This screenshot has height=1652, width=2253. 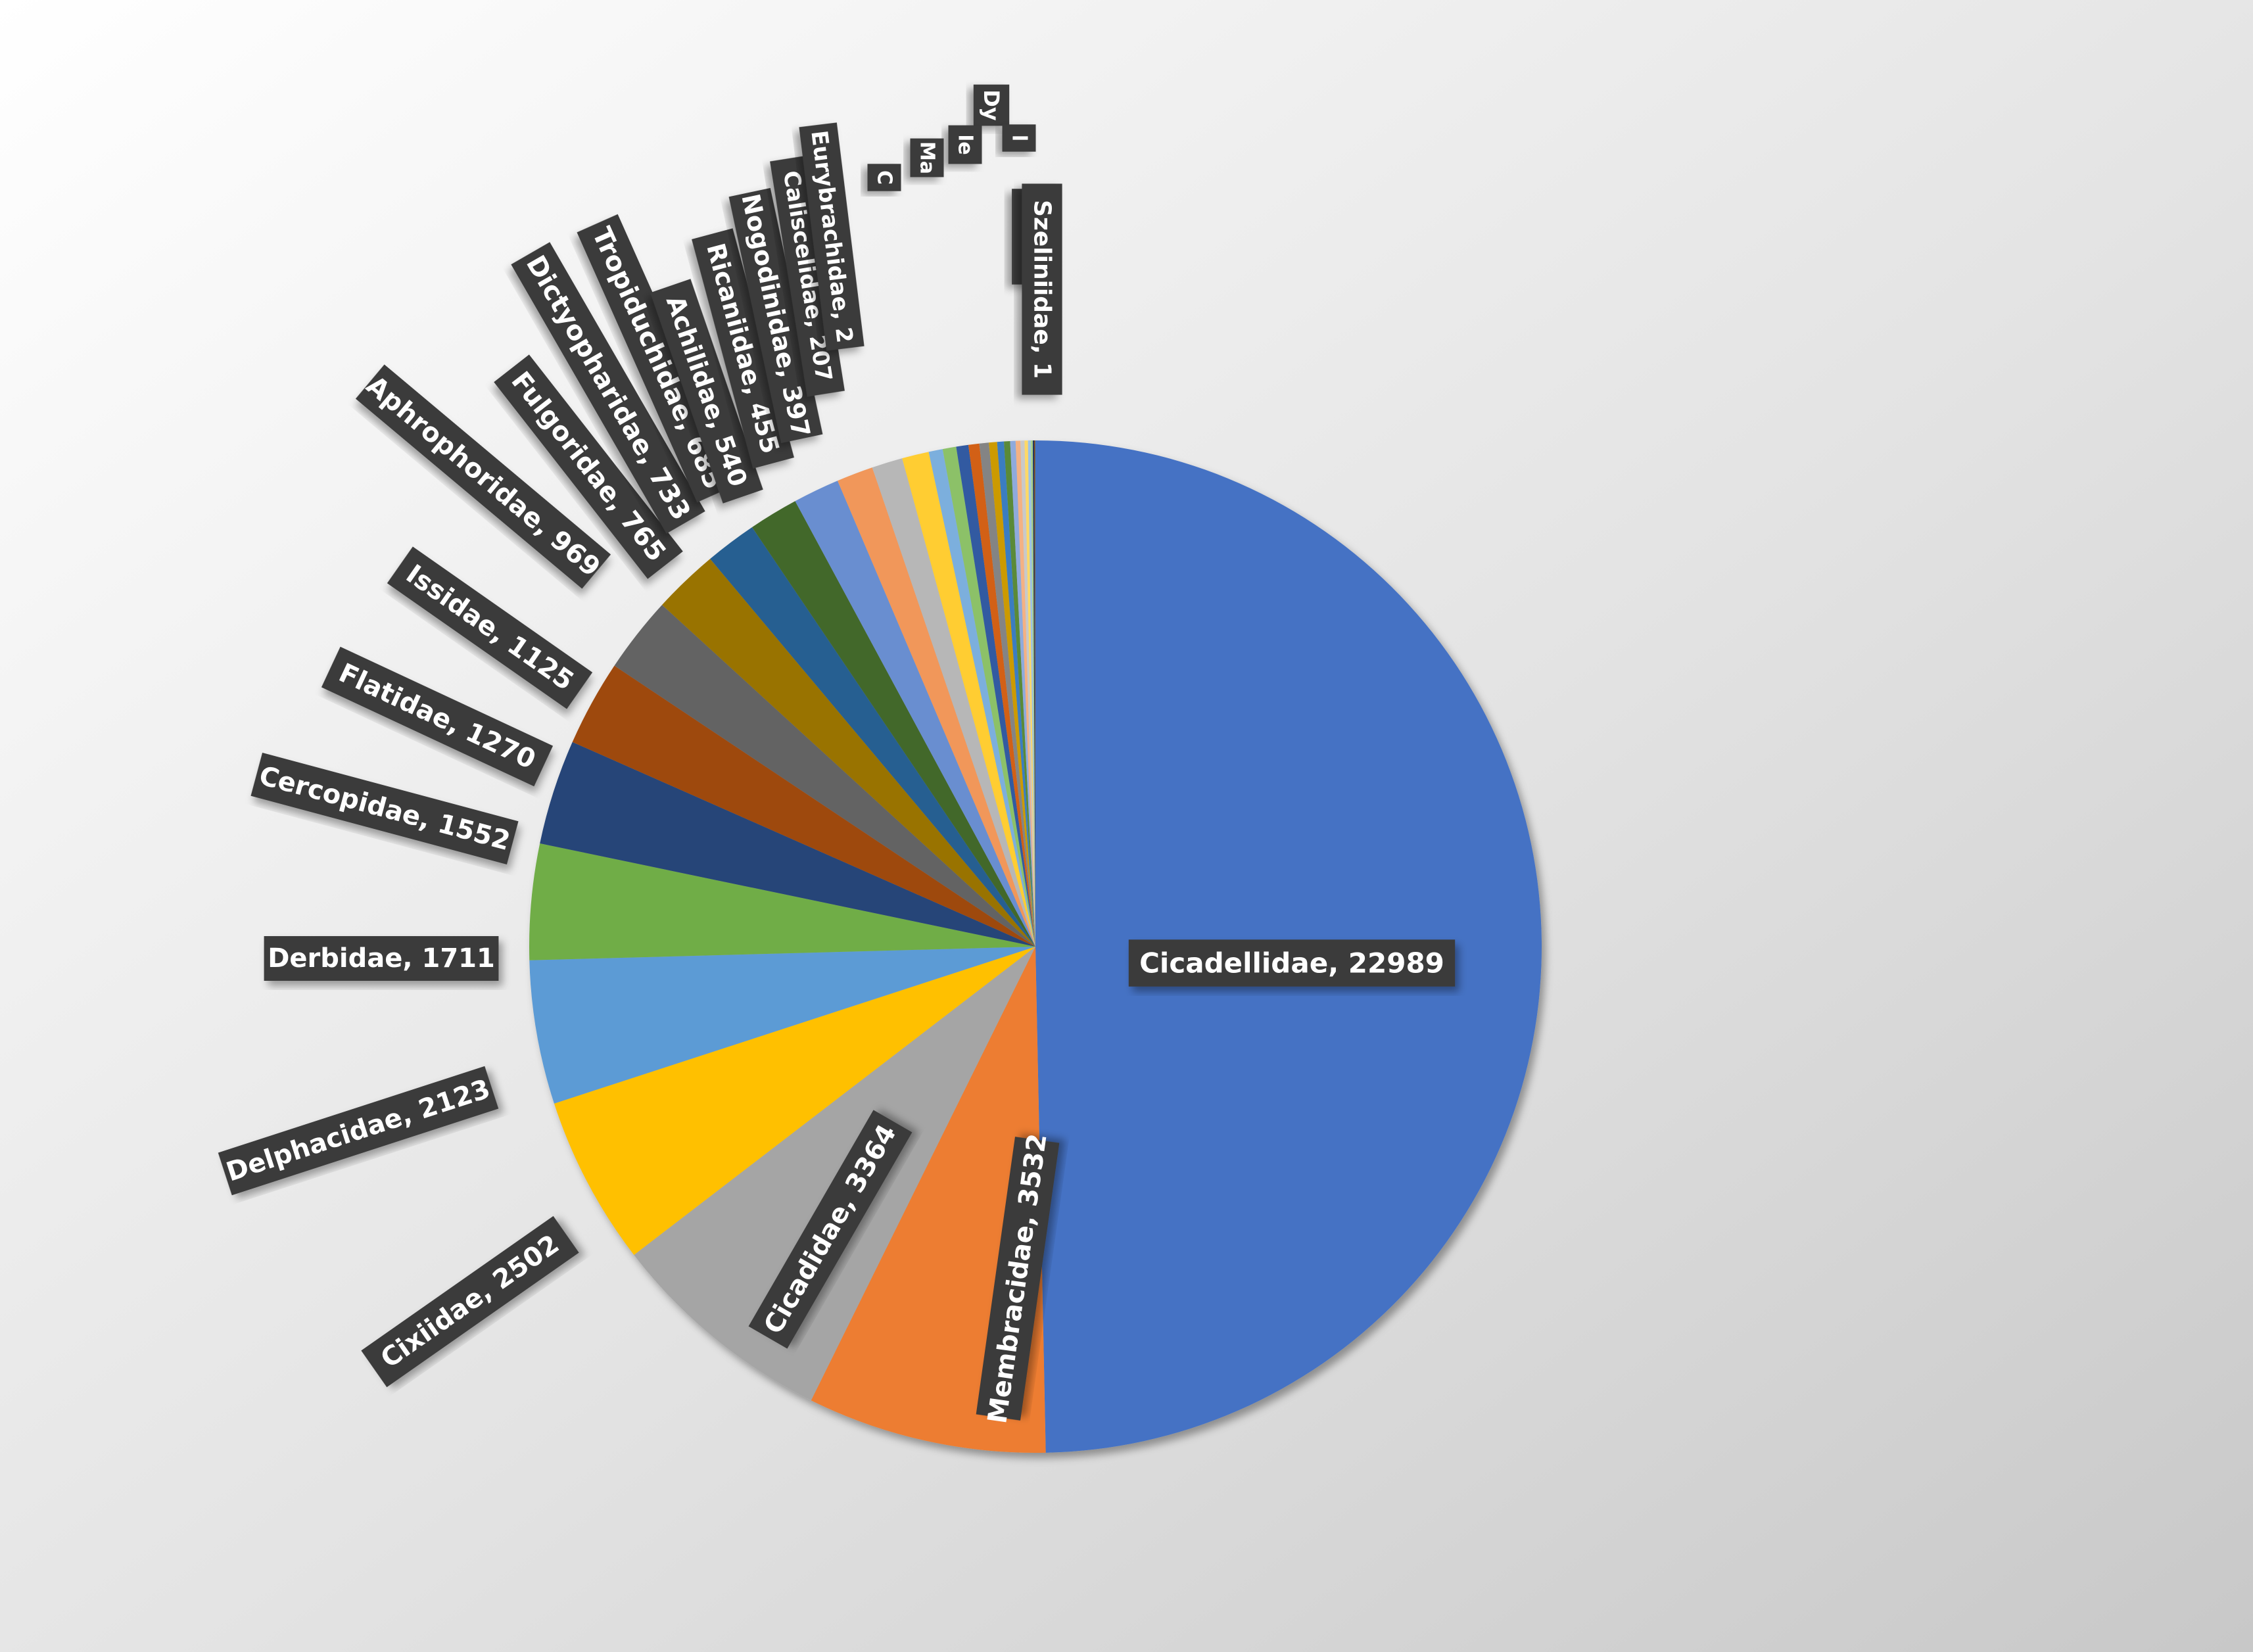 I want to click on pie-slice-eurybrachidae, so click(x=988, y=696).